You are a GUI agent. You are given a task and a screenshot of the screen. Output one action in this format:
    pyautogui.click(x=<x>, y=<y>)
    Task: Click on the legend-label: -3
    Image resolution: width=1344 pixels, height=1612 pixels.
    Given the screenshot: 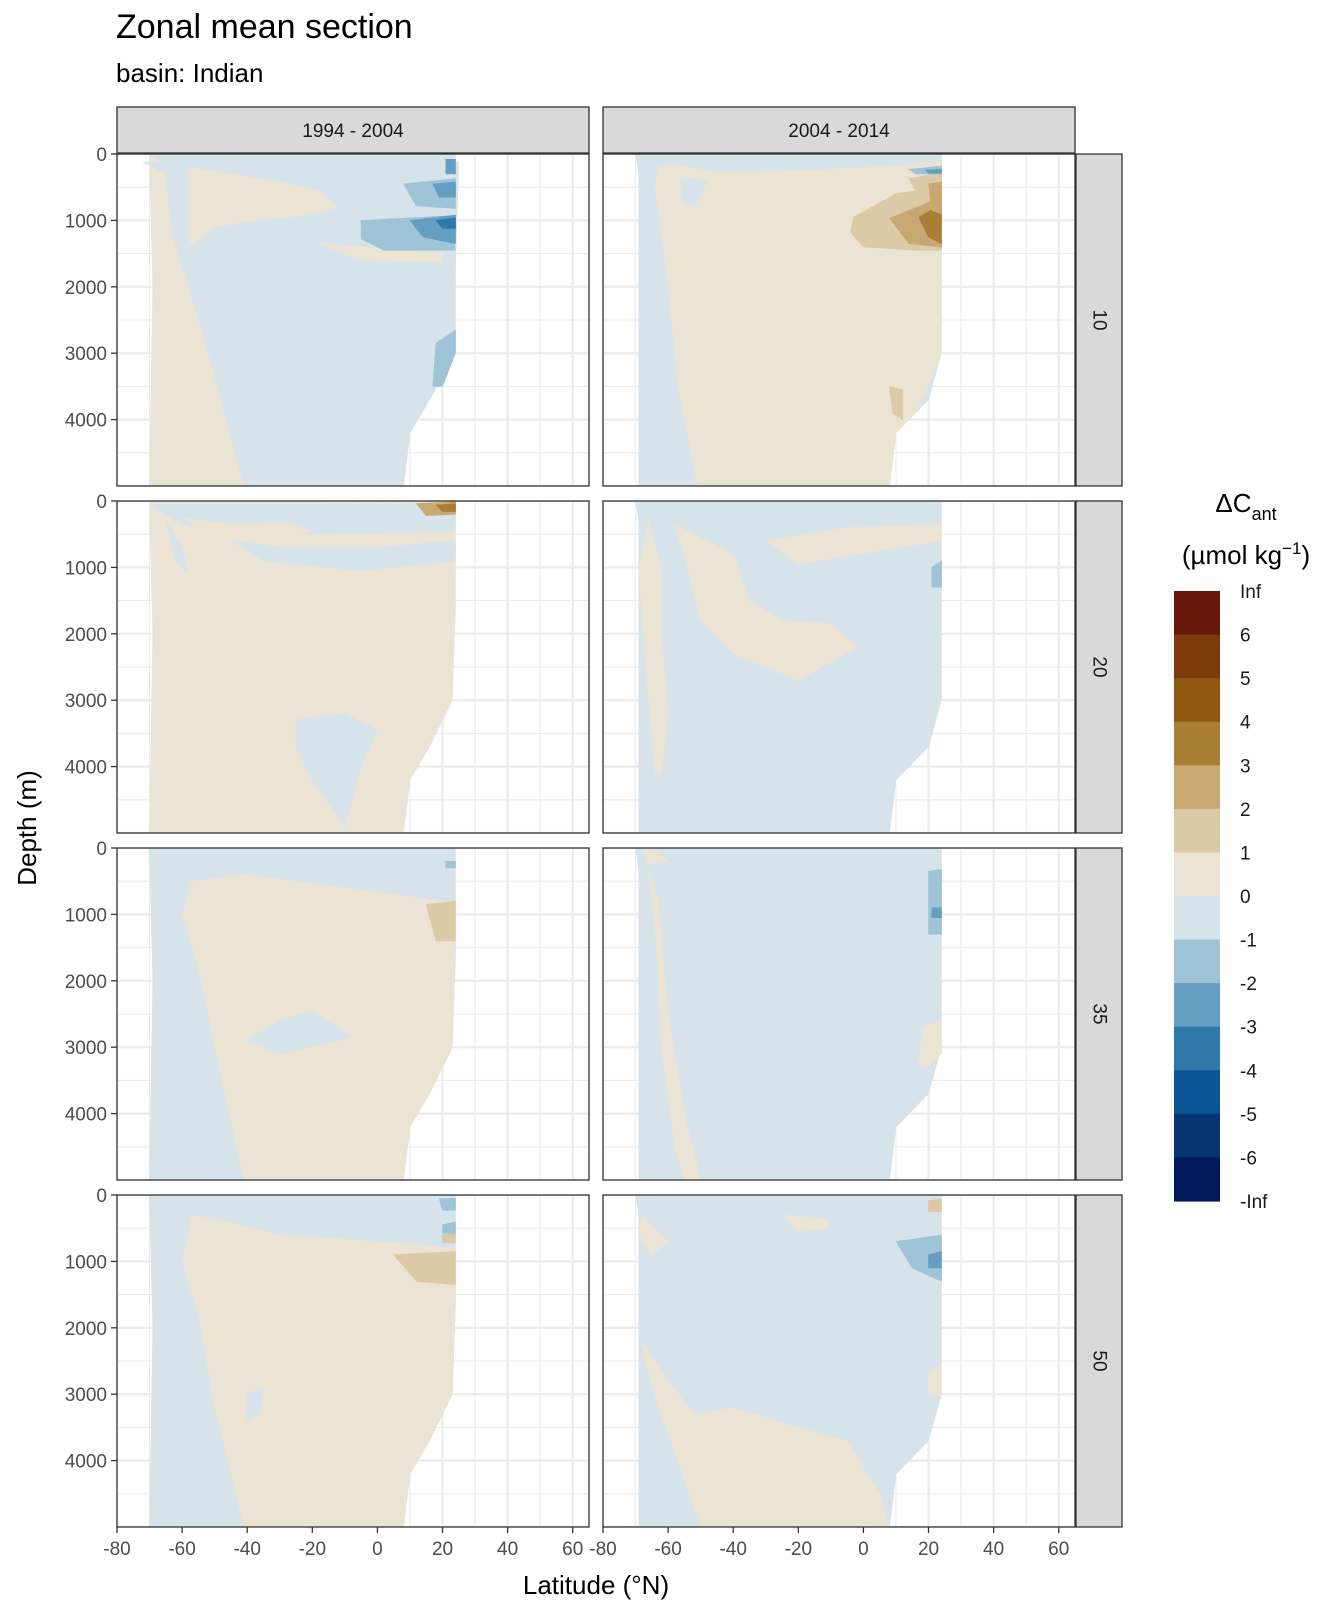 What is the action you would take?
    pyautogui.click(x=1248, y=1028)
    